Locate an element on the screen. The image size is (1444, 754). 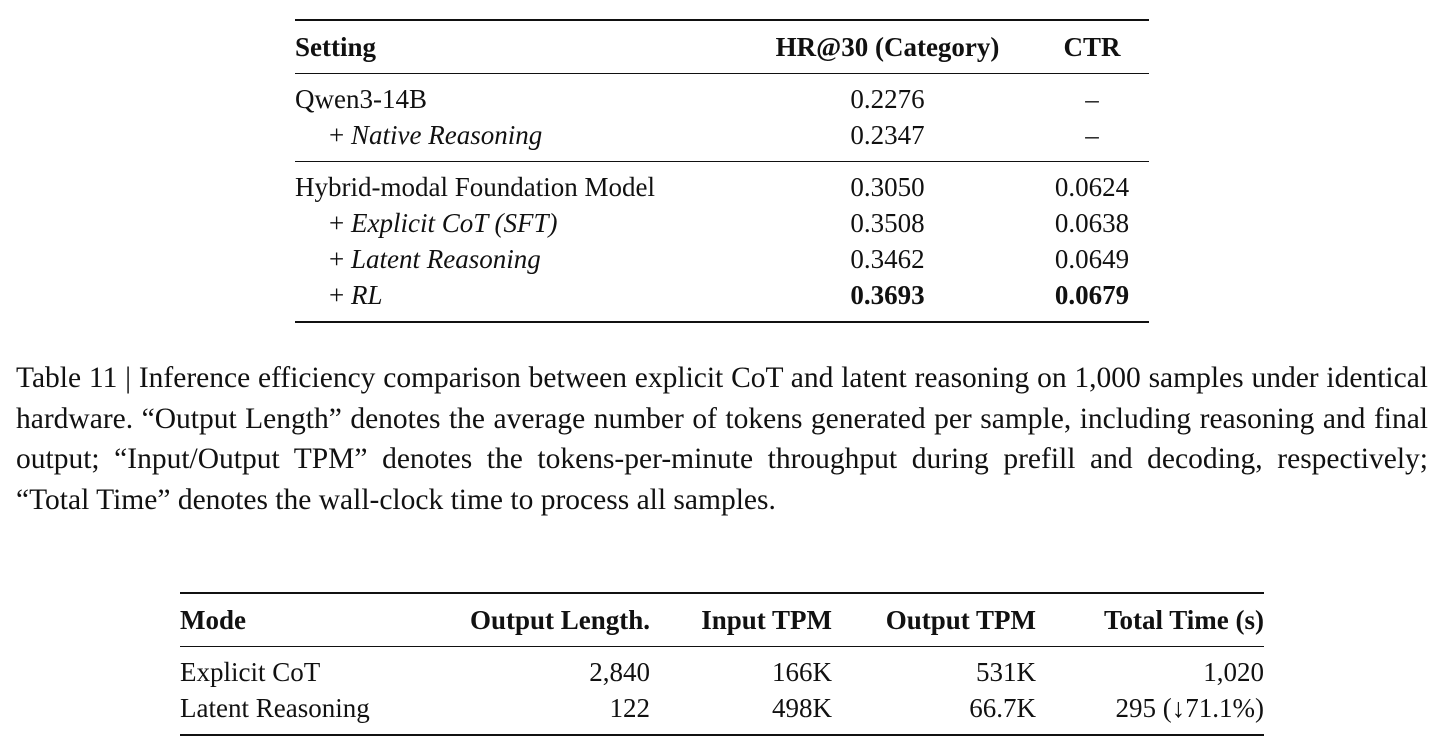
cell: 166K is located at coordinates (802, 672).